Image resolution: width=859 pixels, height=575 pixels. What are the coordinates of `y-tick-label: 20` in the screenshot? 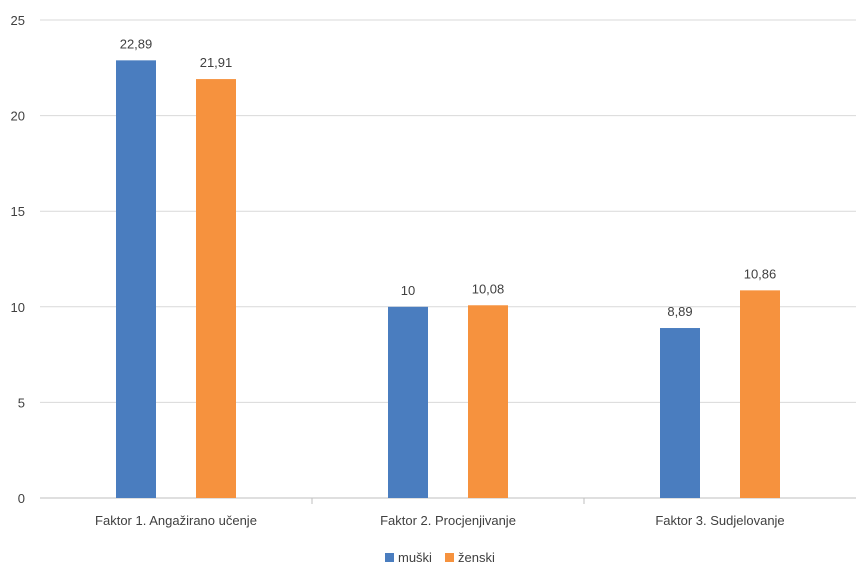 It's located at (18, 116).